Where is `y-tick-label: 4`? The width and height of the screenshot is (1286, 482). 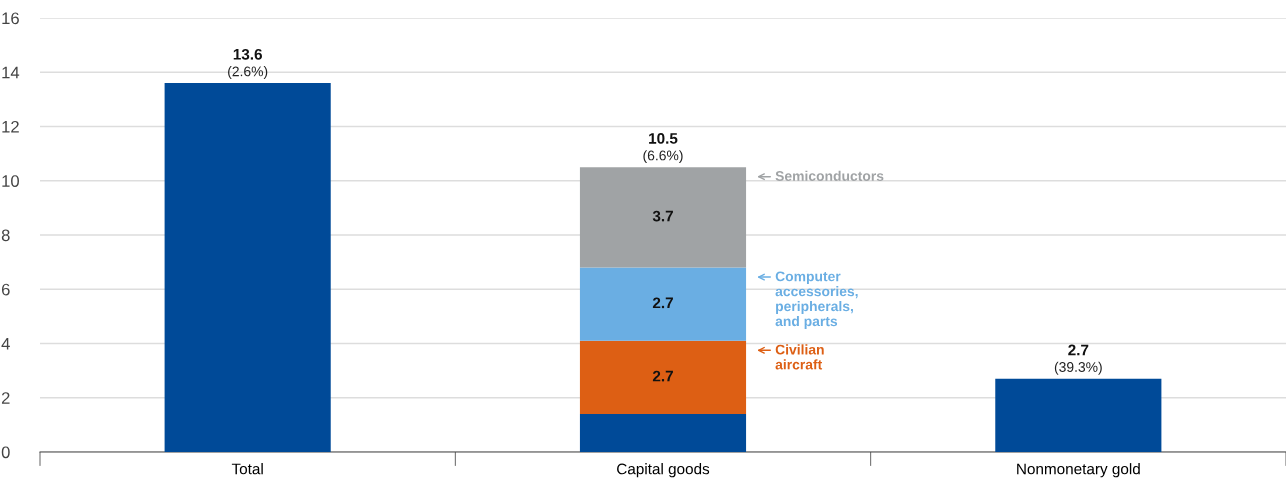
y-tick-label: 4 is located at coordinates (5, 344).